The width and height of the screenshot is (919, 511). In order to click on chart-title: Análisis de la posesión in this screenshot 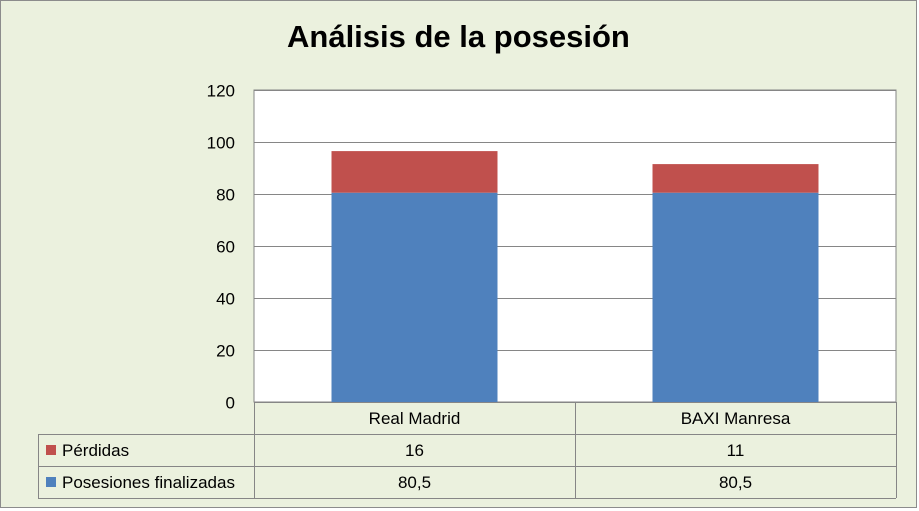, I will do `click(458, 36)`.